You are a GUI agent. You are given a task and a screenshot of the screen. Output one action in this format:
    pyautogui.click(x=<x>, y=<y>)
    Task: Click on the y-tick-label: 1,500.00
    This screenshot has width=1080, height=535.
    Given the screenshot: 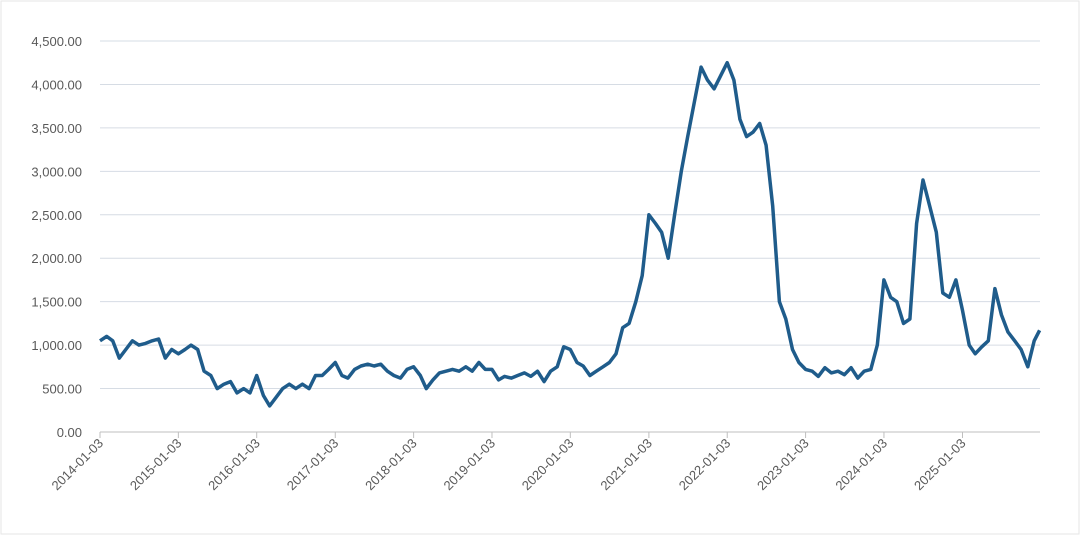 What is the action you would take?
    pyautogui.click(x=56, y=302)
    